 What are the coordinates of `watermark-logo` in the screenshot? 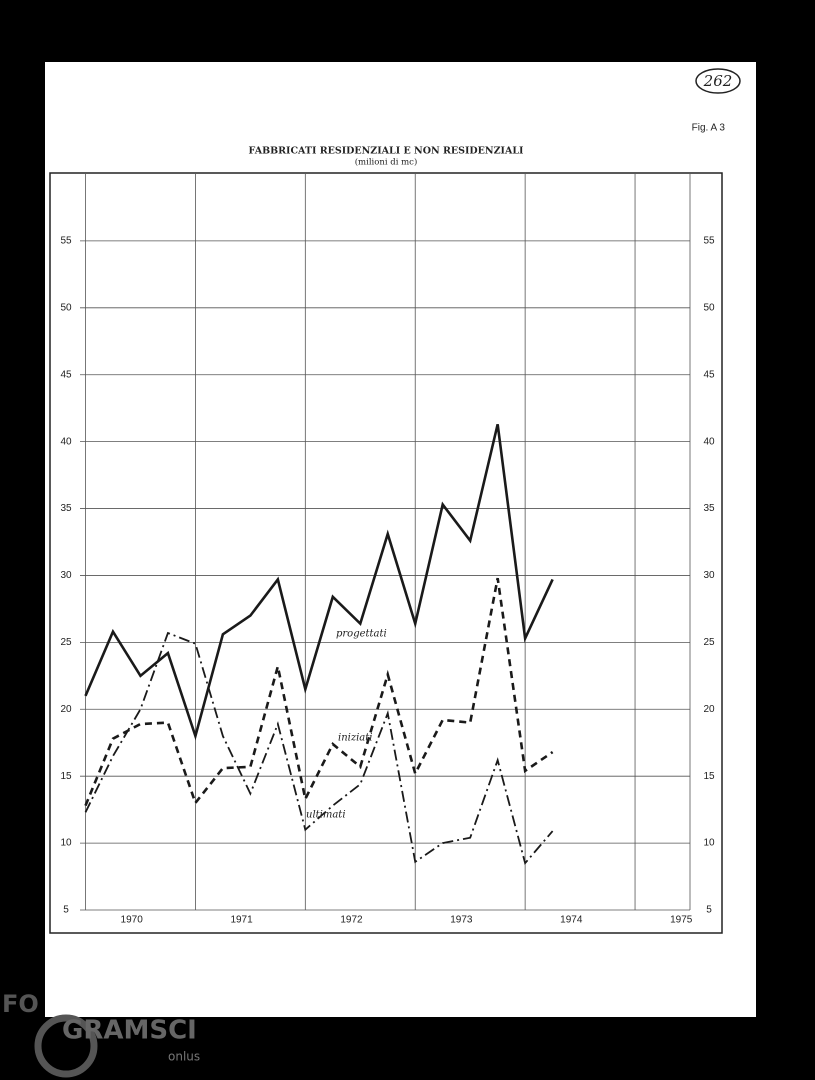 It's located at (66, 1046).